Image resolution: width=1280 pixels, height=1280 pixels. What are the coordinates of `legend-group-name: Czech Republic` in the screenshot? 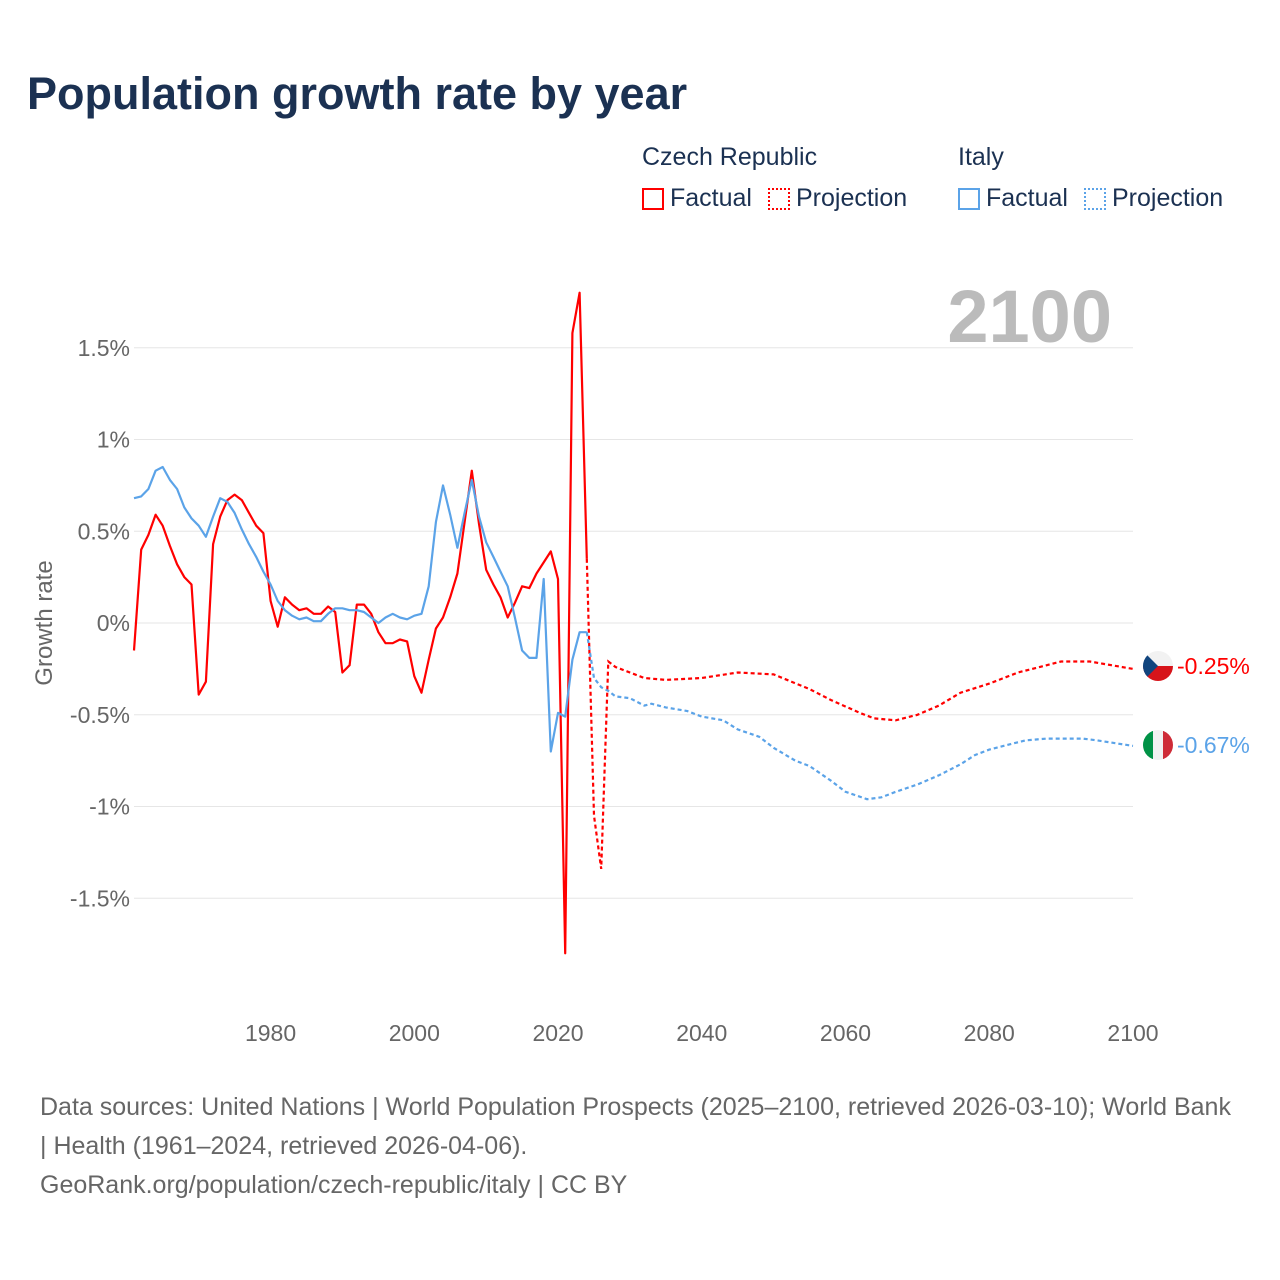 It's located at (730, 157).